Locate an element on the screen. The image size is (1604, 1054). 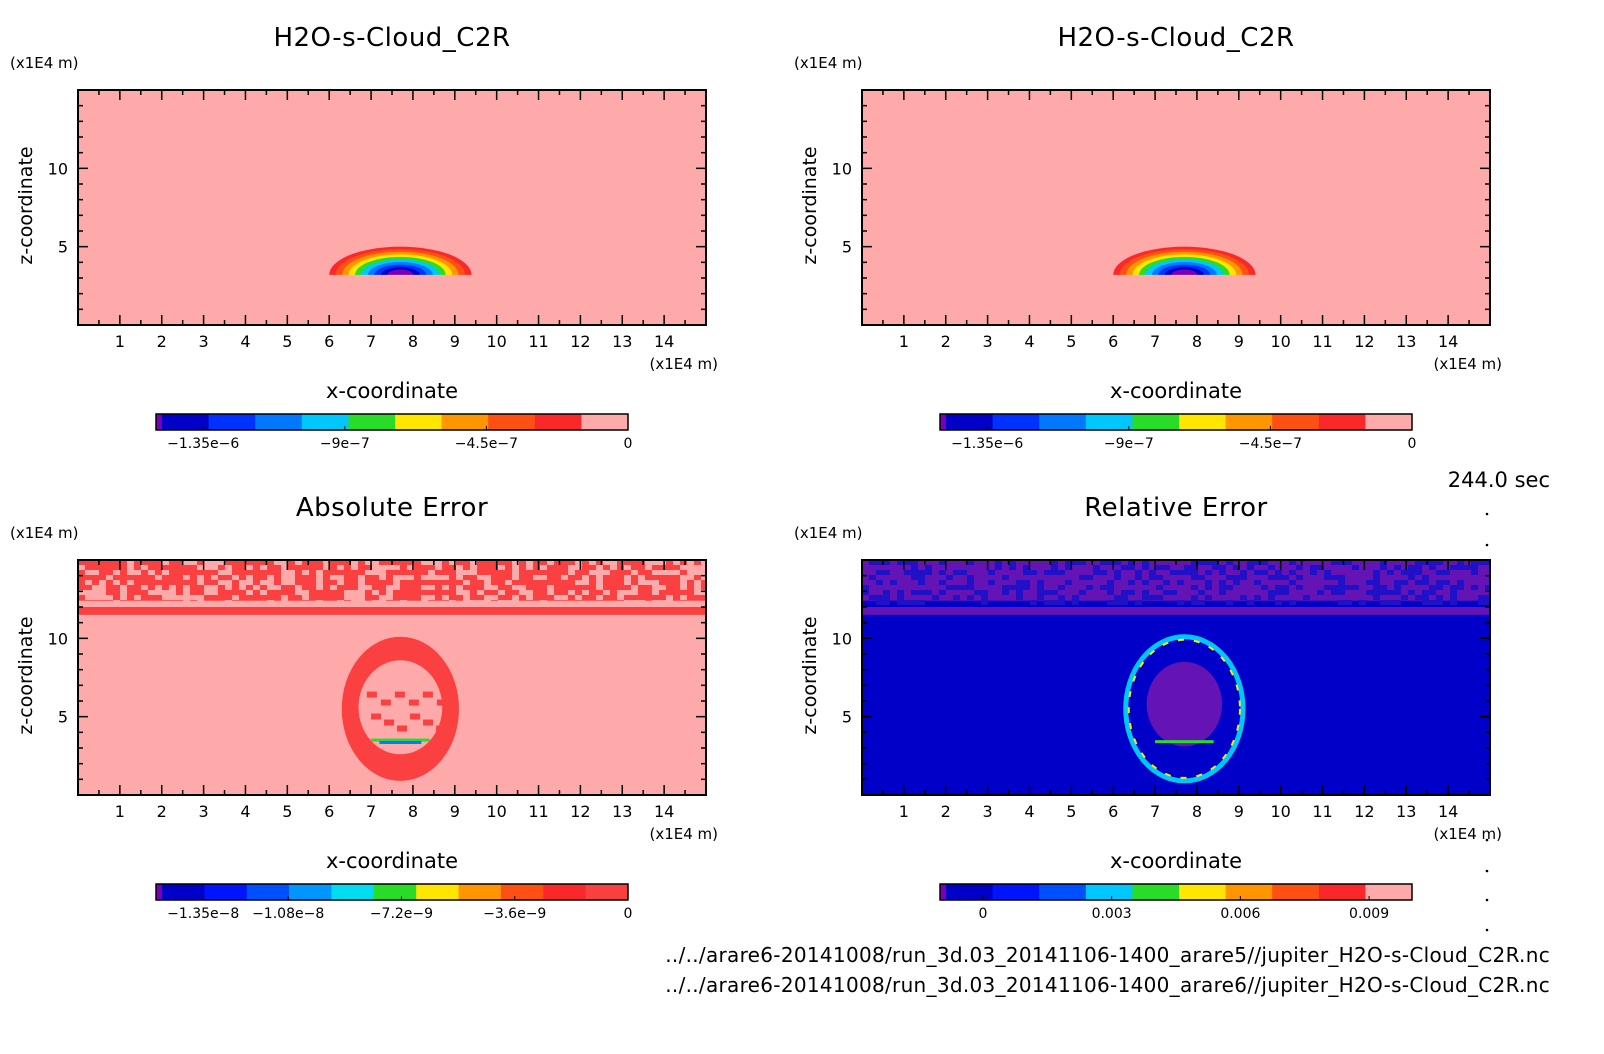
x-tick-label: 4 is located at coordinates (245, 341).